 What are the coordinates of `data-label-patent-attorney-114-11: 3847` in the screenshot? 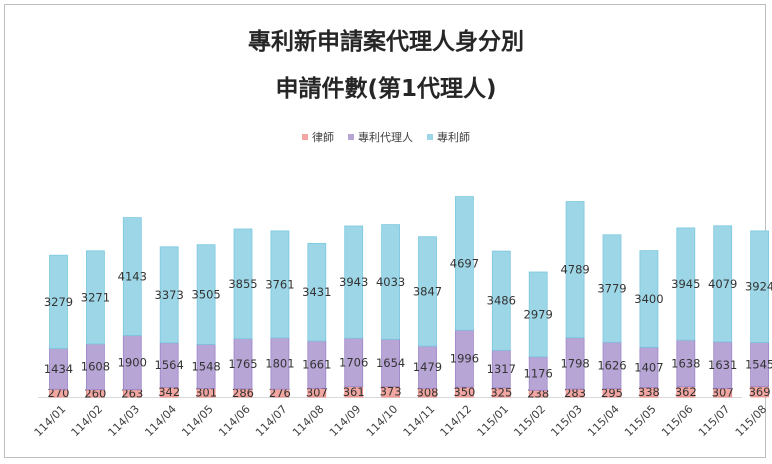 It's located at (427, 291).